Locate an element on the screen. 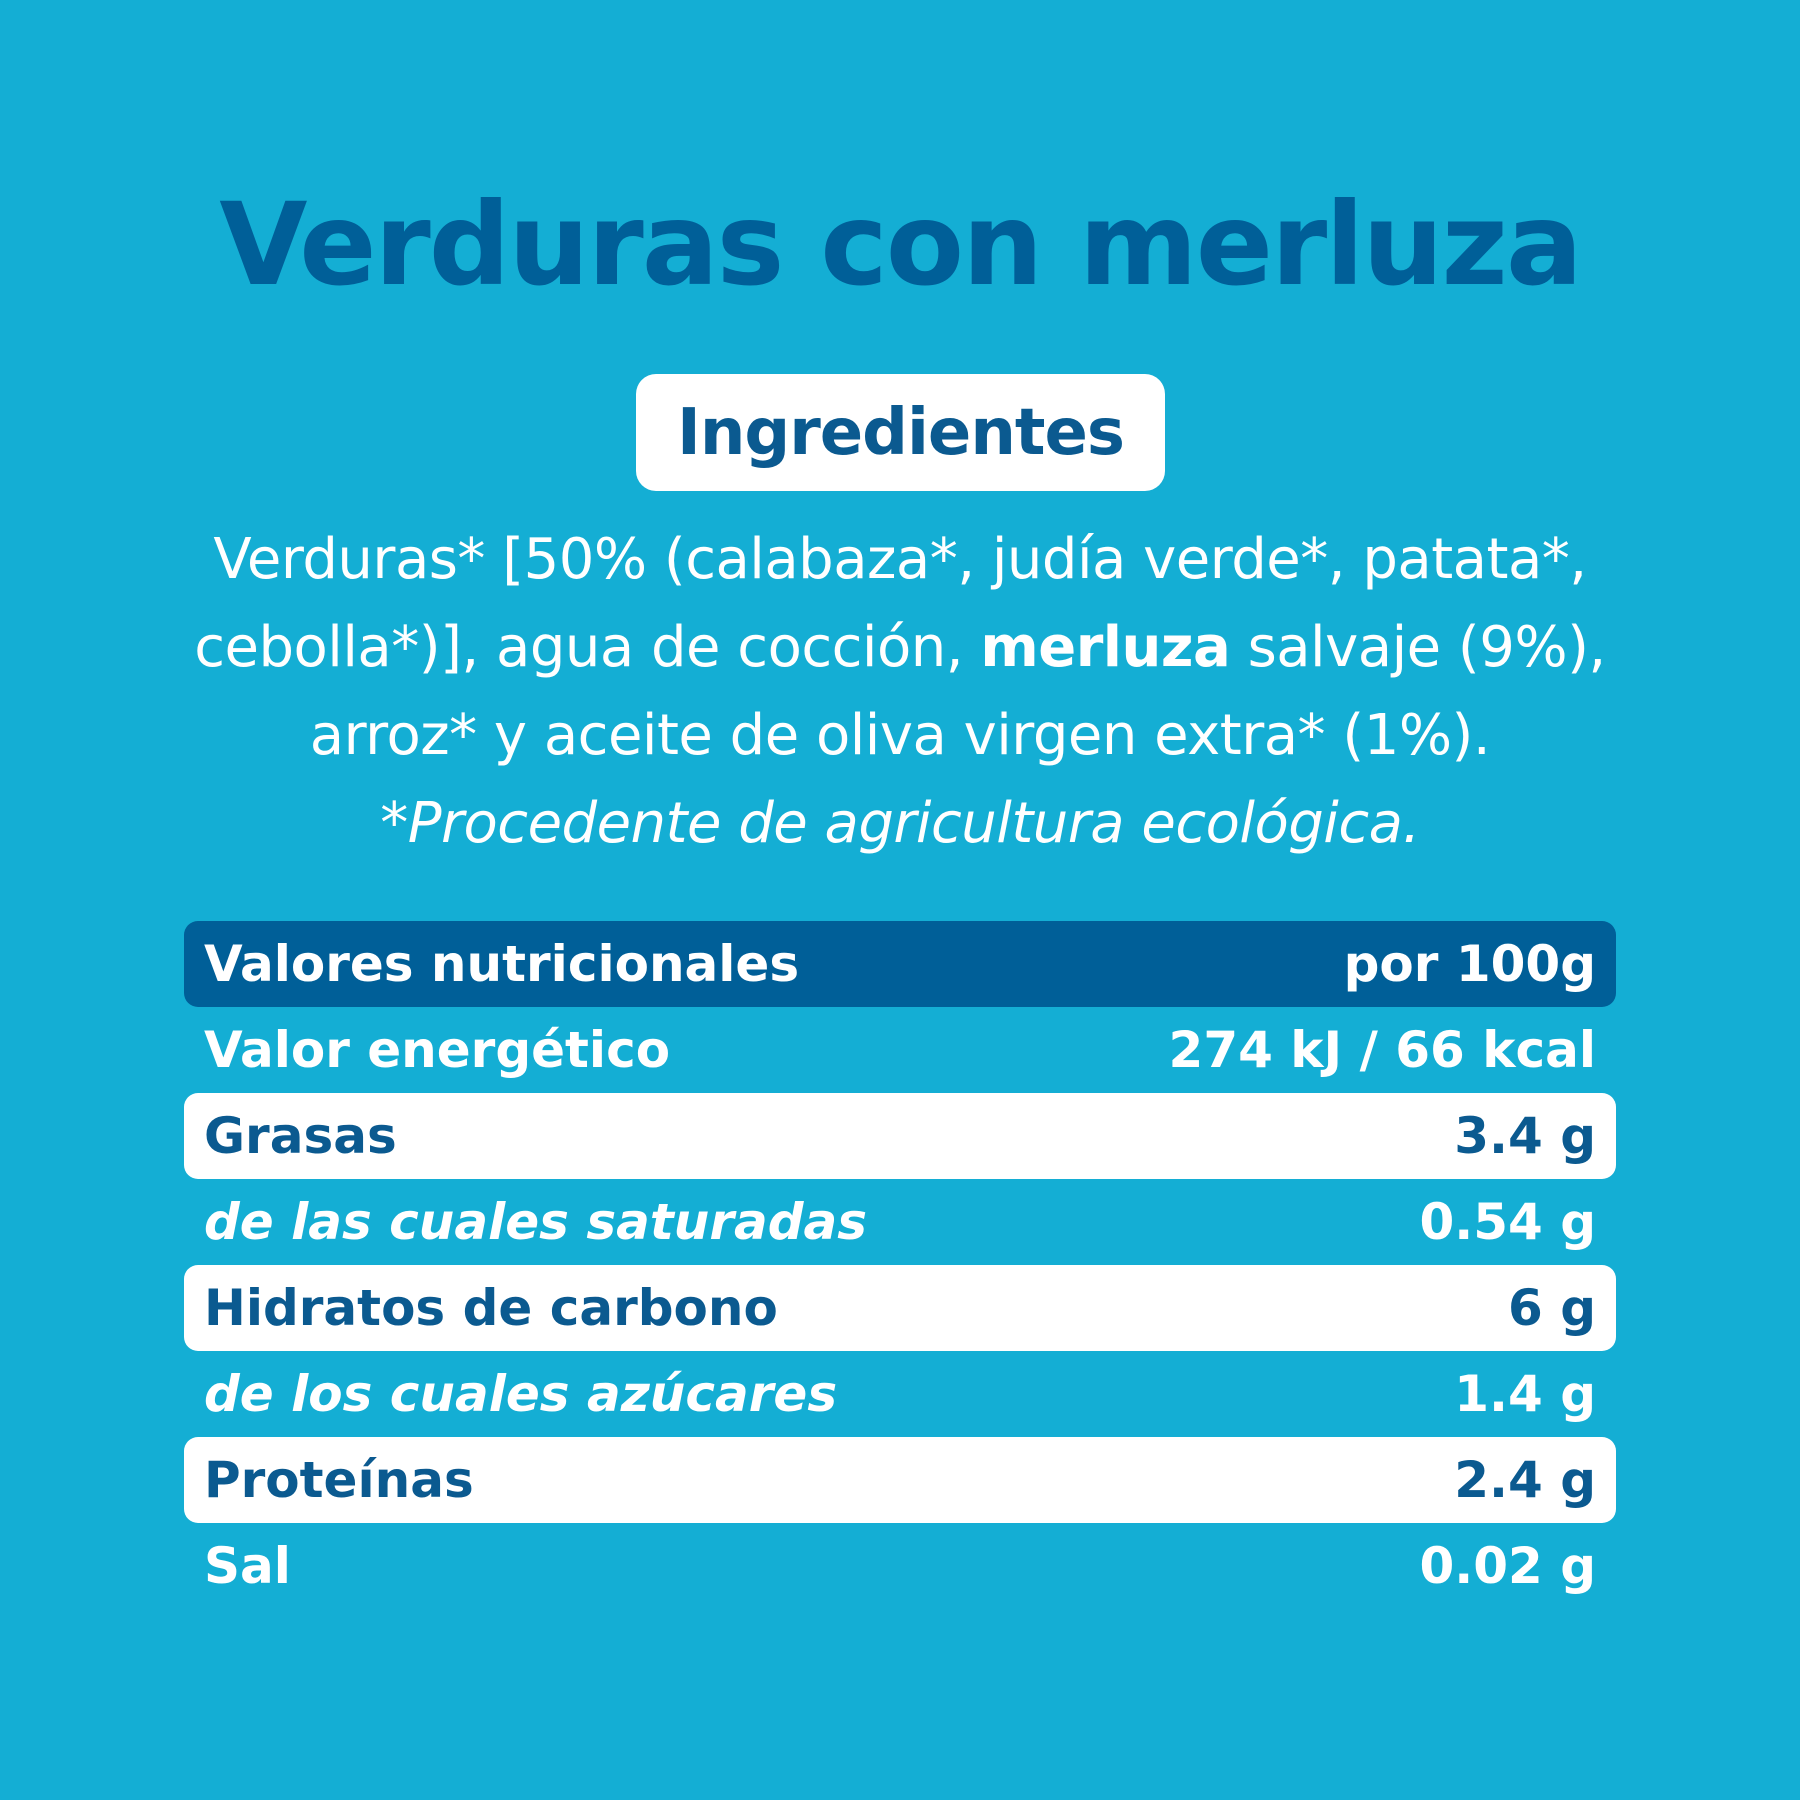  ingredients-badge: Ingredientes is located at coordinates (900, 432).